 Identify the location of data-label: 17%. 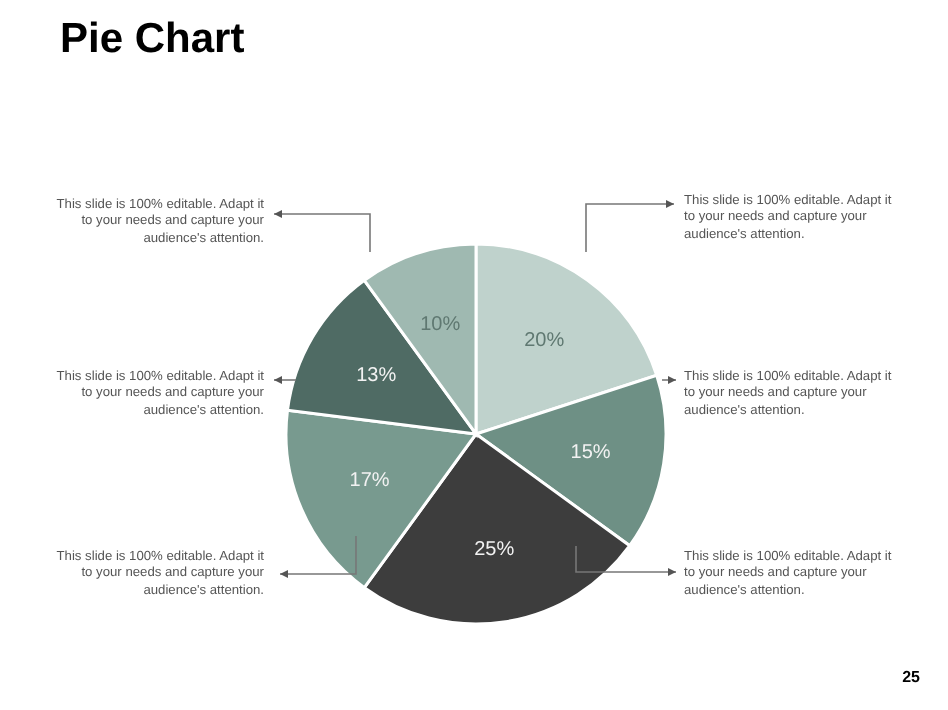
(369, 481).